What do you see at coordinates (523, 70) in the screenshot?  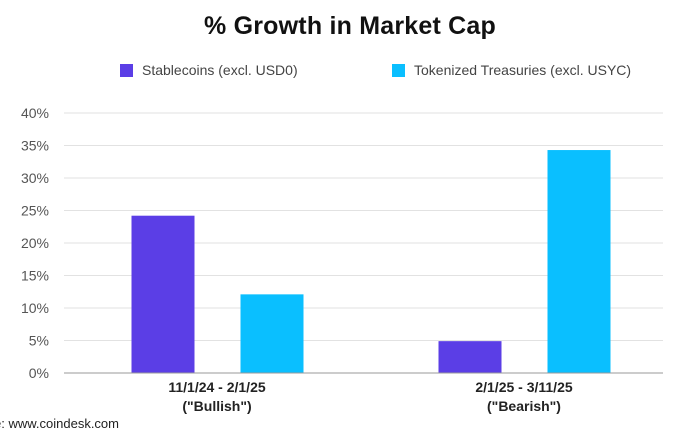 I see `legend-label-tokenized-treasuries: Tokenized Treasuries (excl. USYC)` at bounding box center [523, 70].